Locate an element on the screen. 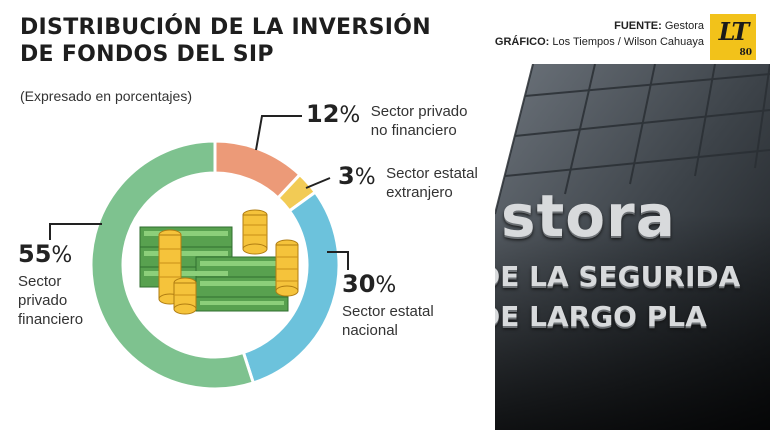  chart-title-line-2: DE FONDOS DEL SIP is located at coordinates (147, 54).